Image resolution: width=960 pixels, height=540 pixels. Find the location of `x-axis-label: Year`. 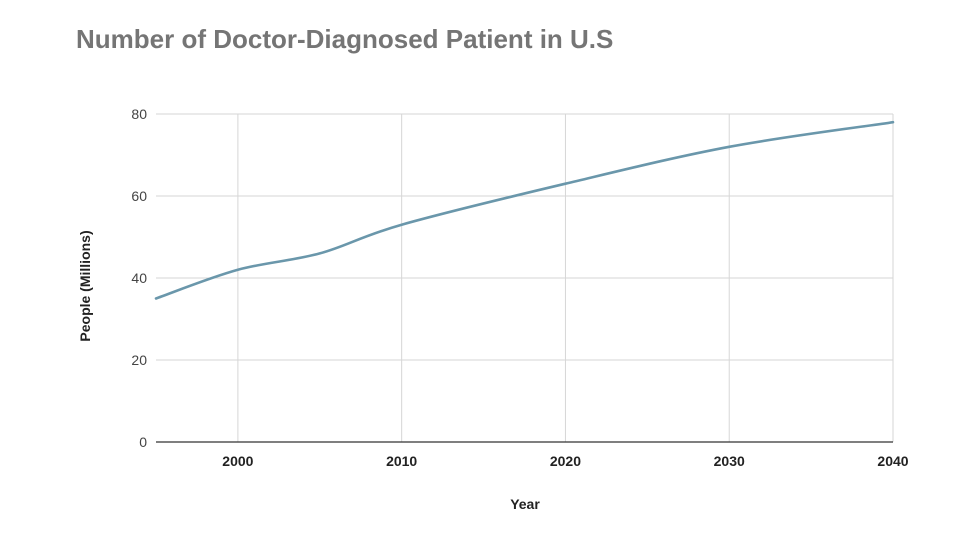

x-axis-label: Year is located at coordinates (525, 504).